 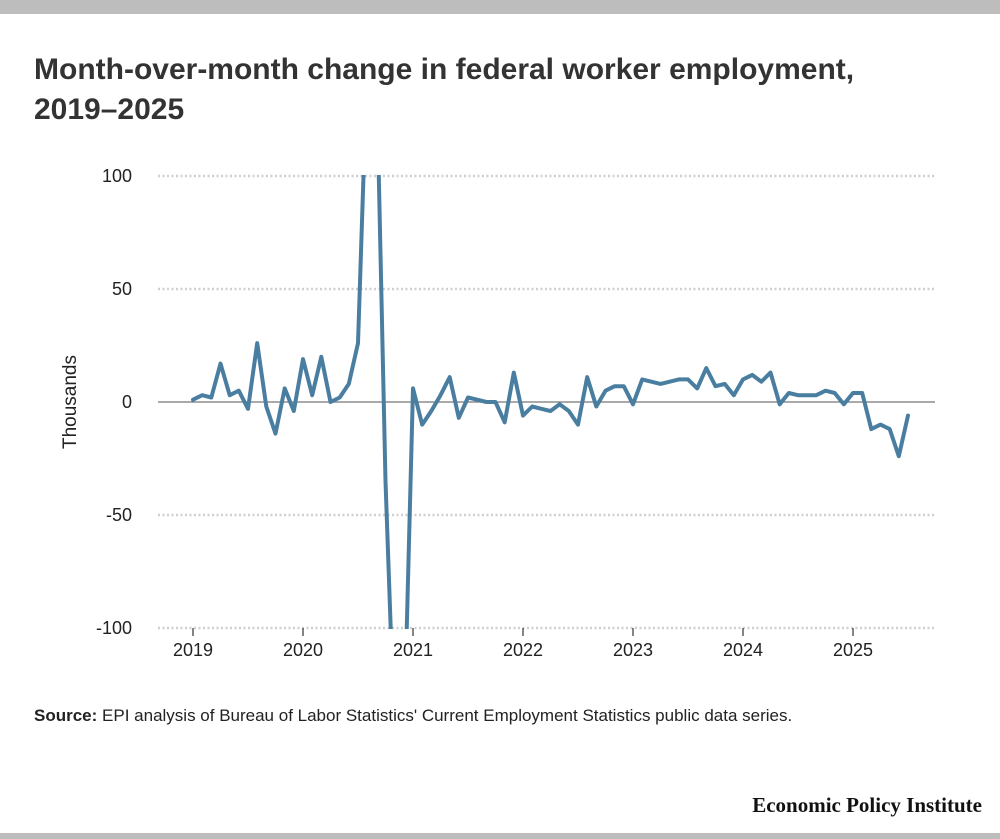 What do you see at coordinates (853, 650) in the screenshot?
I see `x-tick-label: 2025` at bounding box center [853, 650].